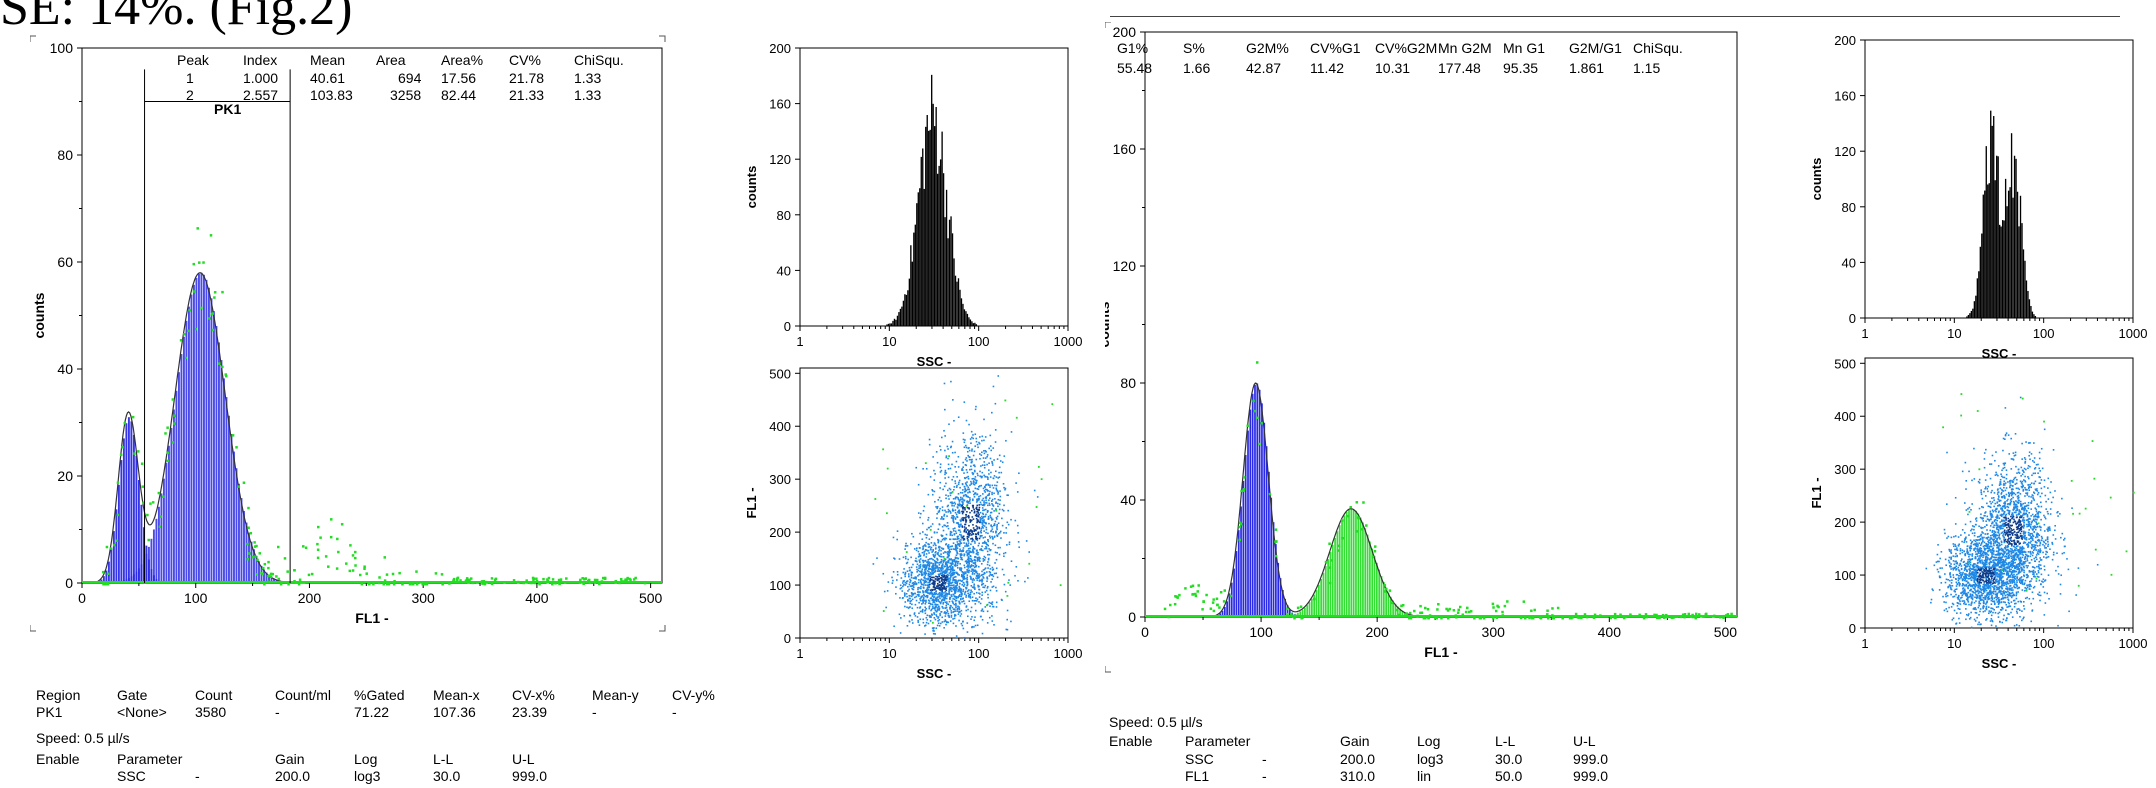  What do you see at coordinates (226, 490) in the screenshot?
I see `peak-2-bar` at bounding box center [226, 490].